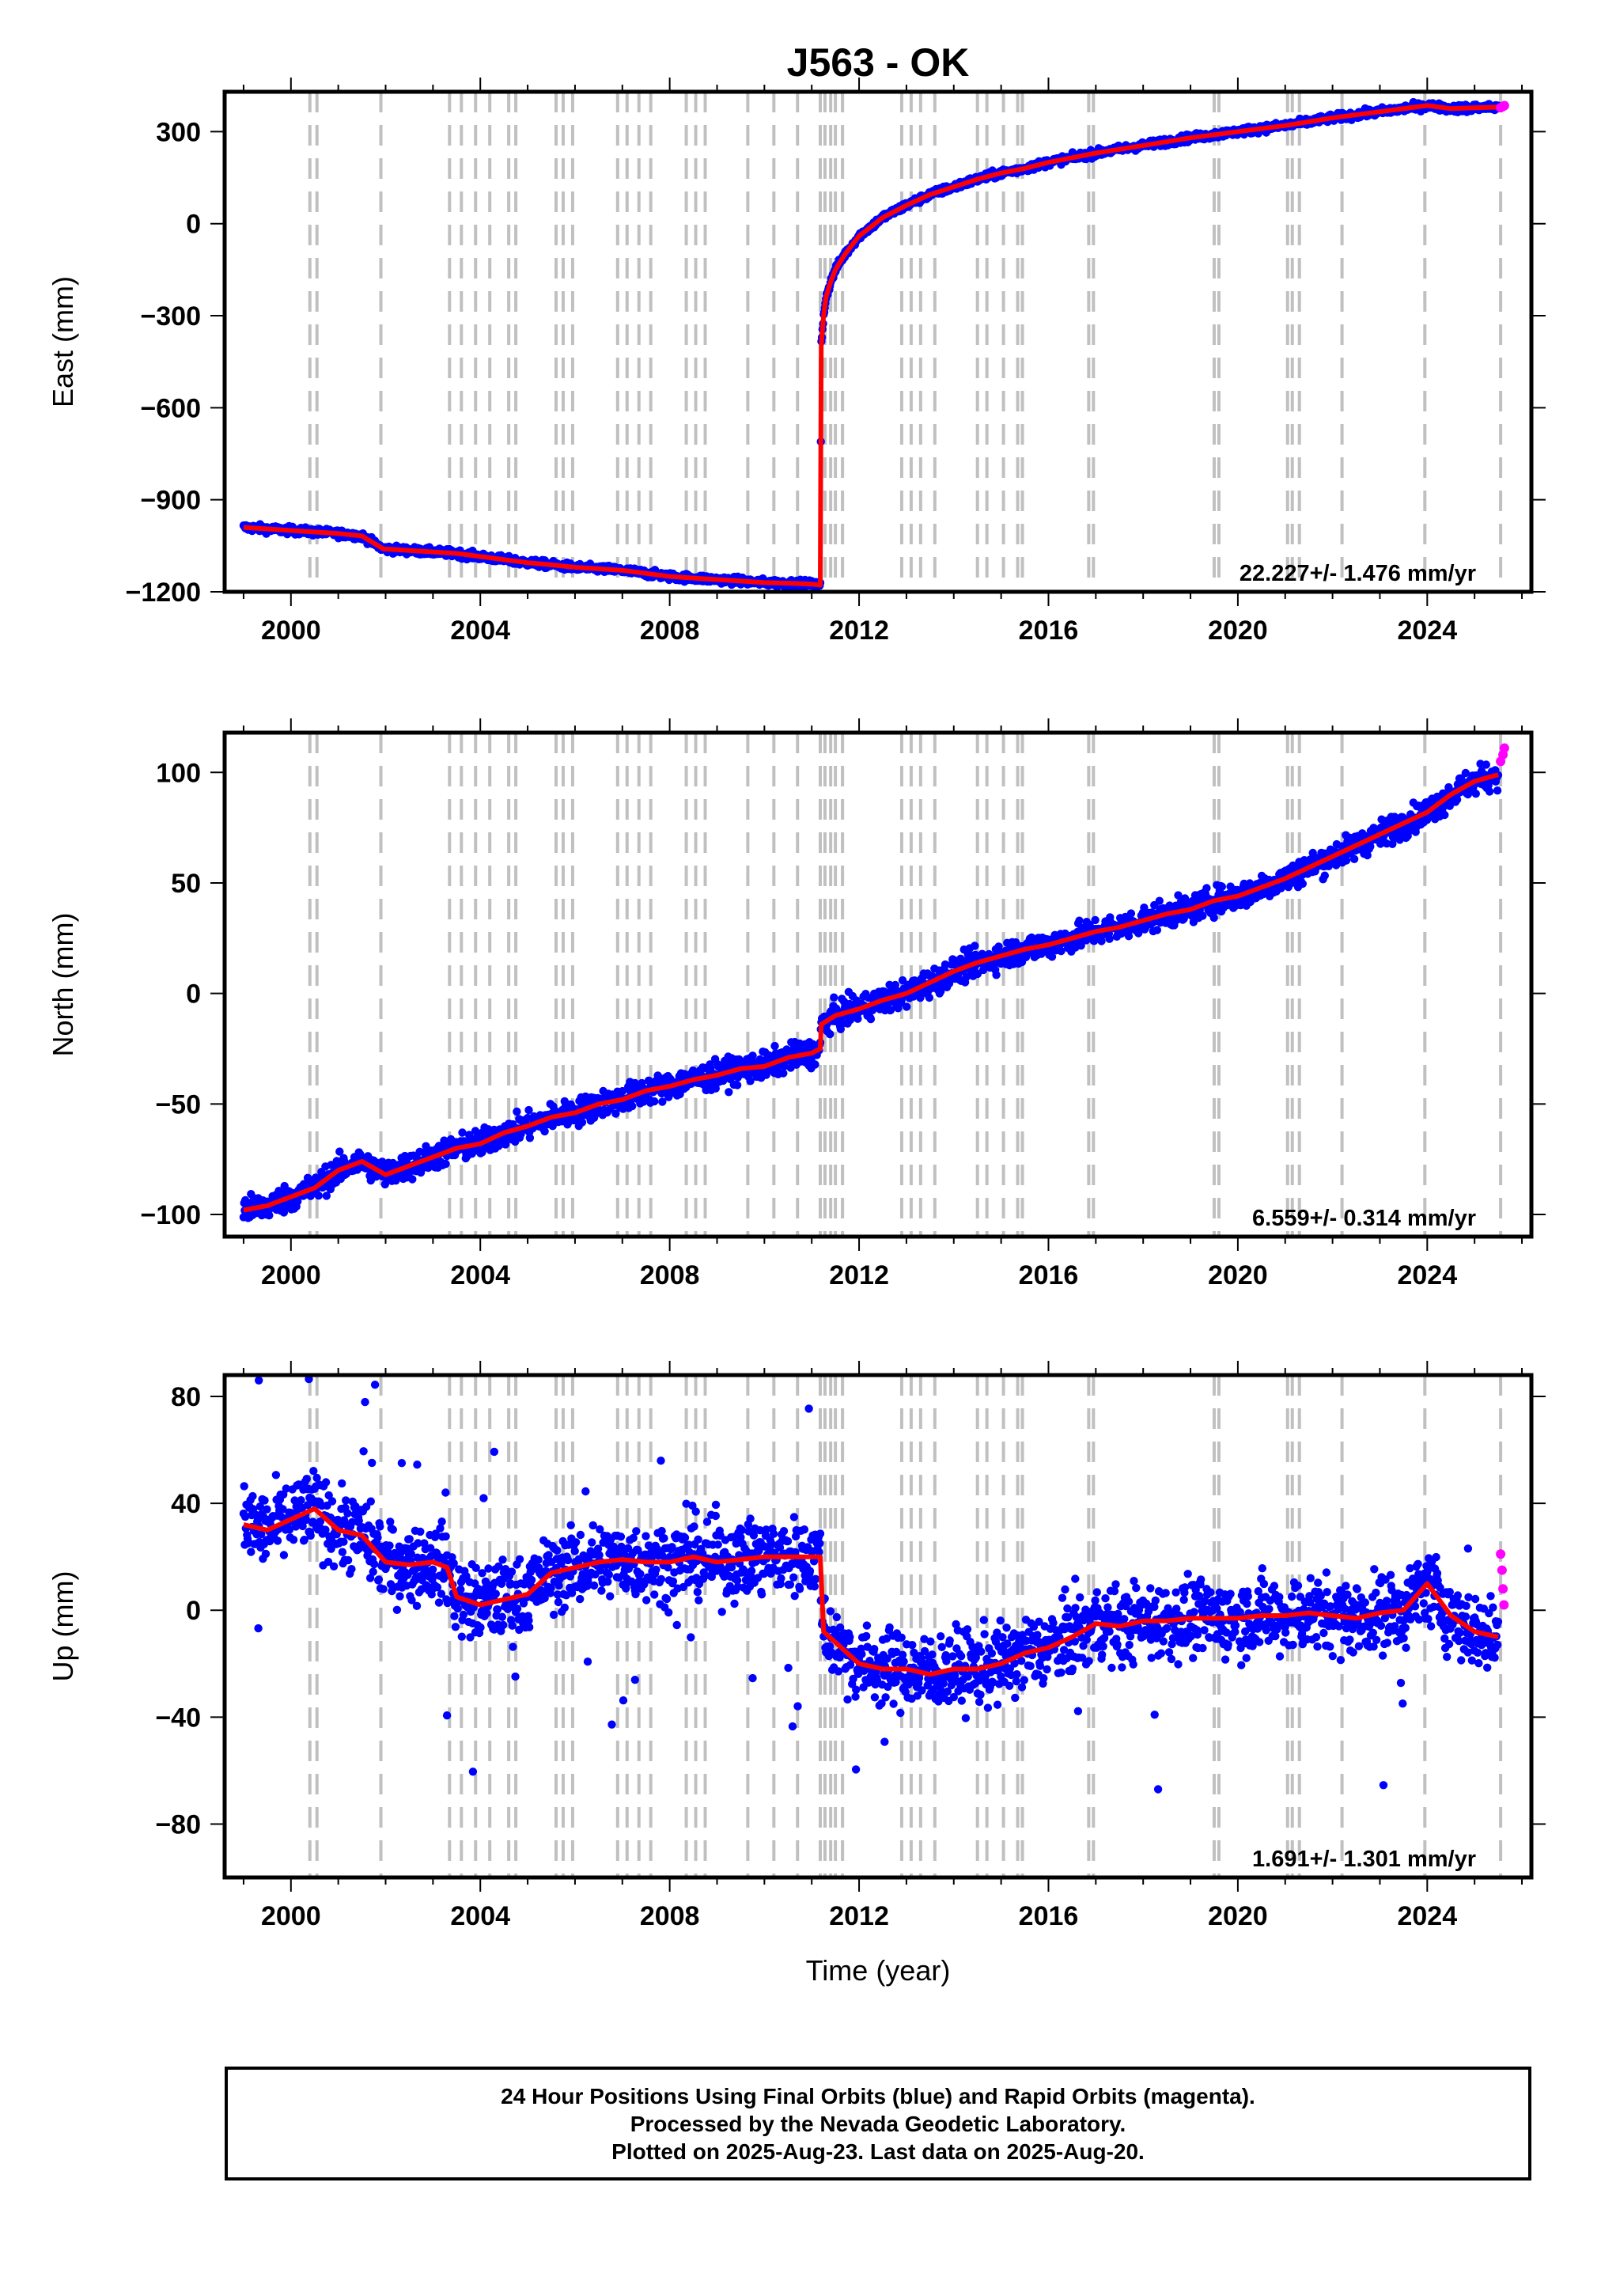 This screenshot has height=2296, width=1601. Describe the element at coordinates (170, 1215) in the screenshot. I see `y-tick-label: −100` at that location.